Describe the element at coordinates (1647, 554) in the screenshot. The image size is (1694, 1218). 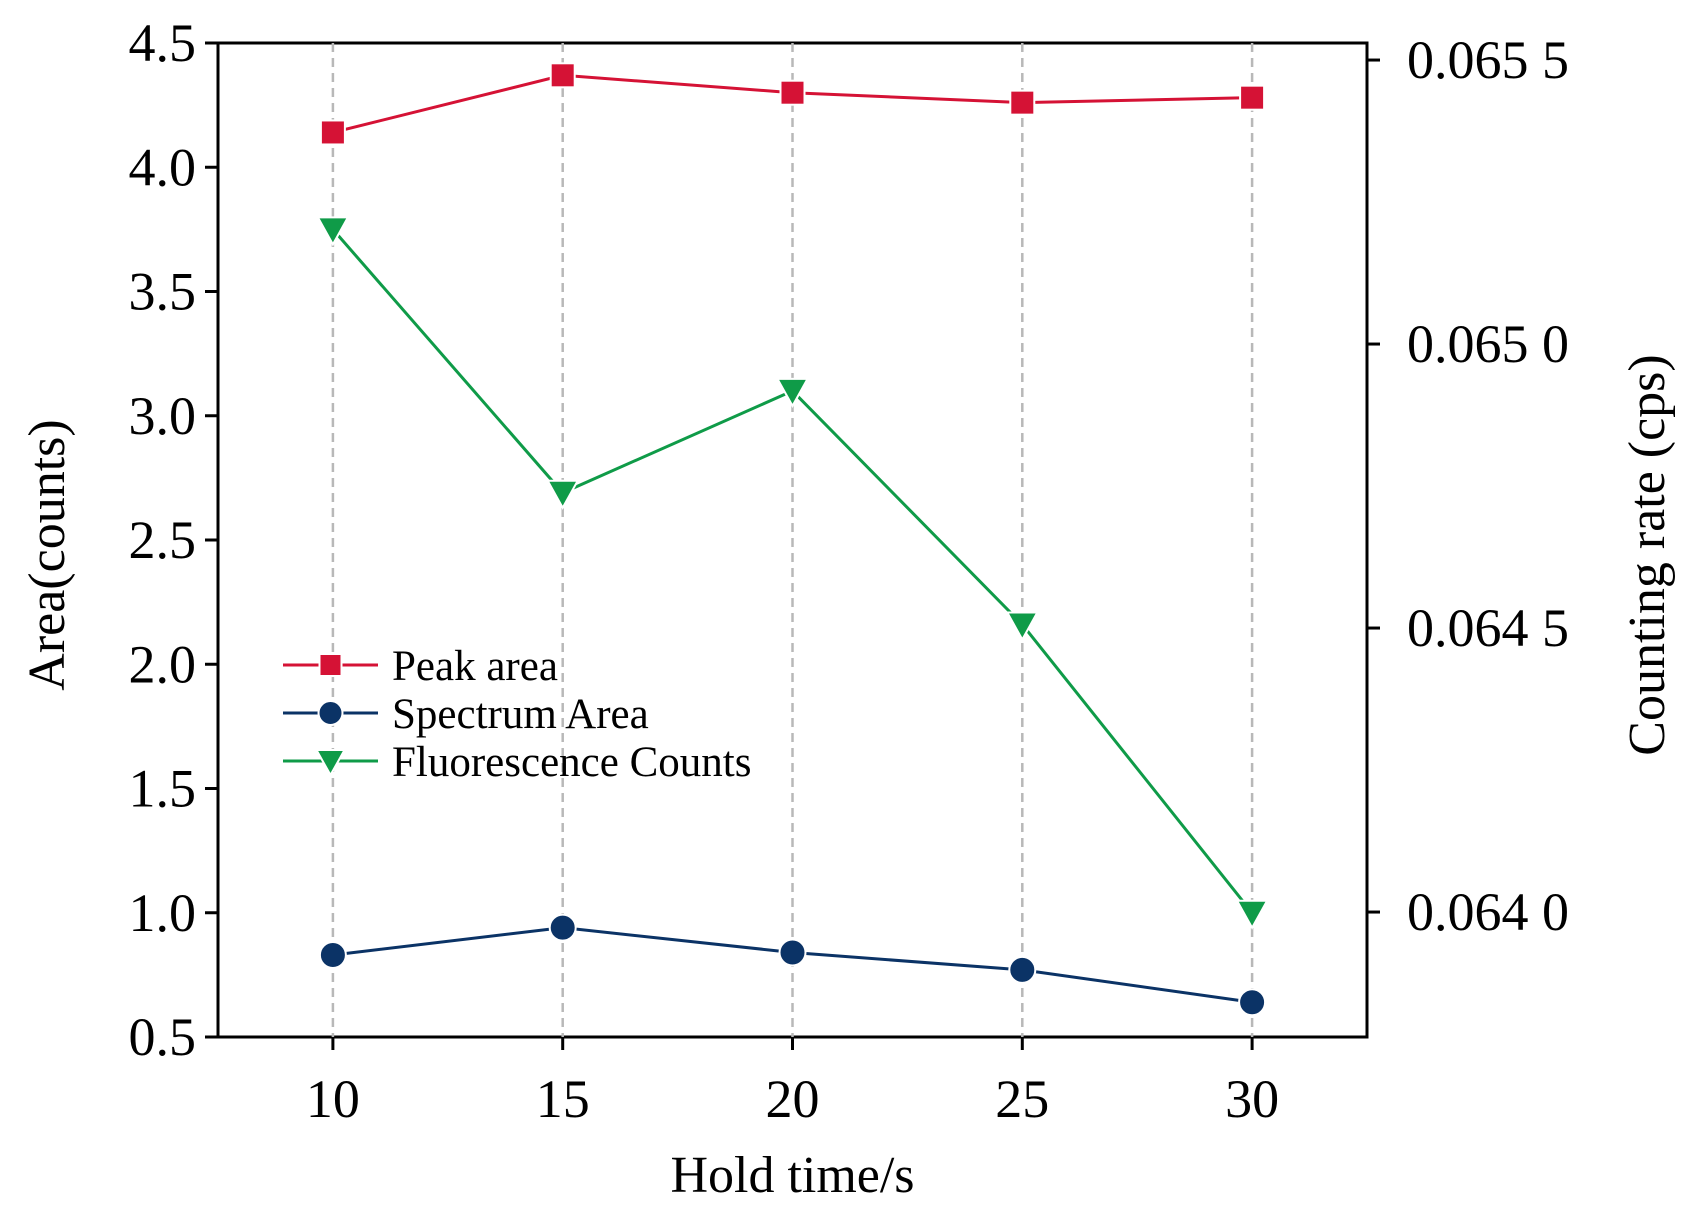
I see `y2-axis-label: Counting rate (cps)` at that location.